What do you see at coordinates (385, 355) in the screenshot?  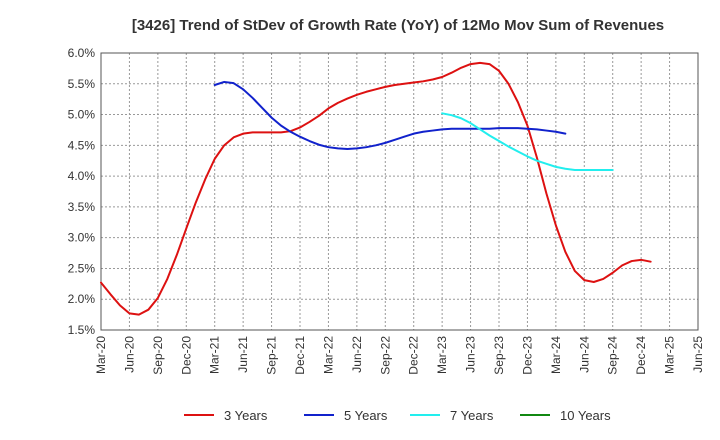 I see `x-tick-label: Sep-22` at bounding box center [385, 355].